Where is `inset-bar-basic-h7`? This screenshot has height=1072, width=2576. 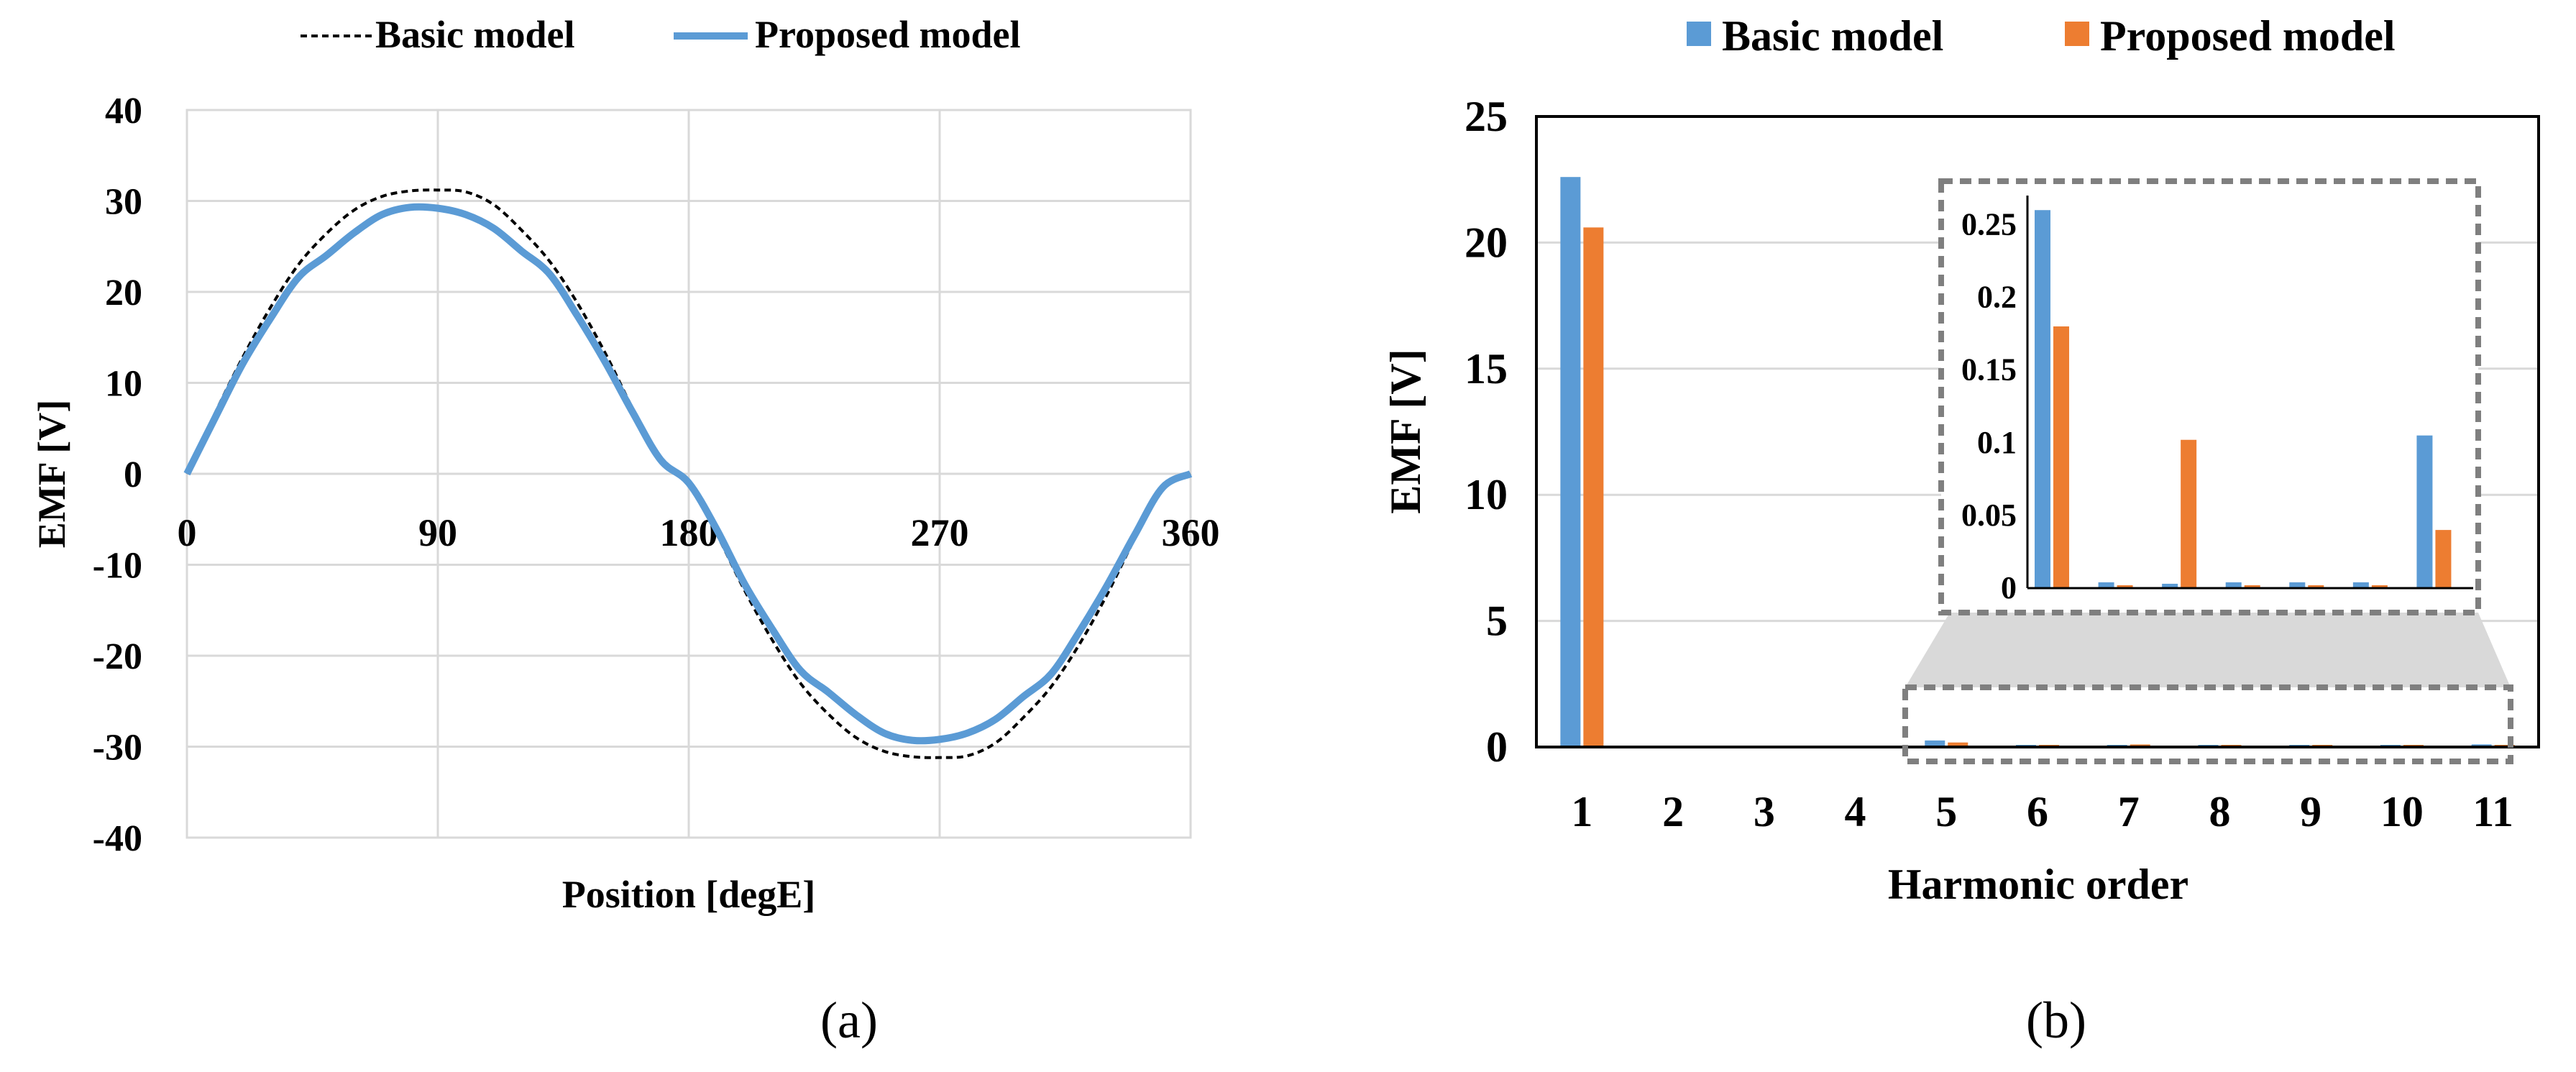 inset-bar-basic-h7 is located at coordinates (2170, 585).